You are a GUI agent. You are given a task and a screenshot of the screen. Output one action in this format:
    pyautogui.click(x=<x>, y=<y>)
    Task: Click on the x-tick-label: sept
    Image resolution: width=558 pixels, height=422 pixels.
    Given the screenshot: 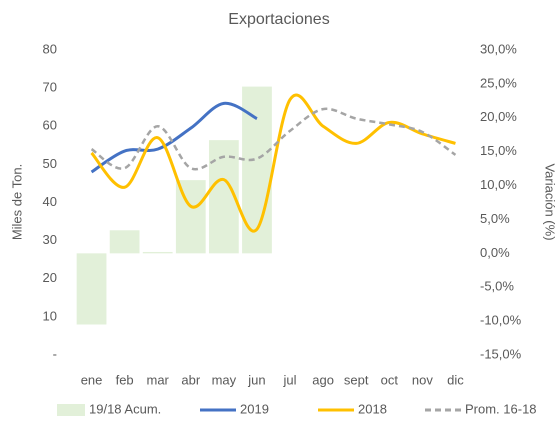 What is the action you would take?
    pyautogui.click(x=356, y=379)
    